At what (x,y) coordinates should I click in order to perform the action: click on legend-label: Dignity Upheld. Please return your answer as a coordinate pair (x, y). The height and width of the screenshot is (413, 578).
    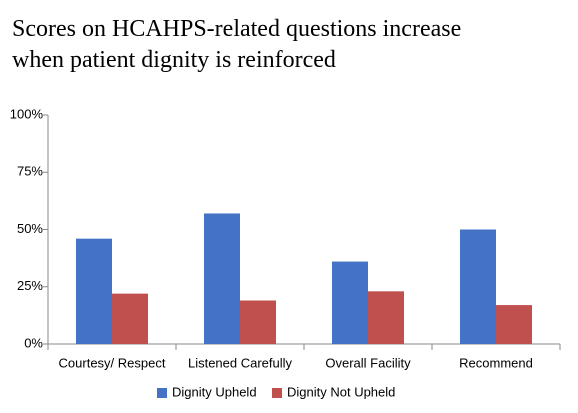
    Looking at the image, I should click on (214, 391).